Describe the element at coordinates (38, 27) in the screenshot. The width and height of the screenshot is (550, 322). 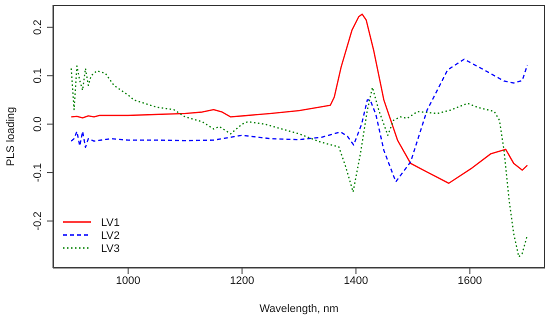
I see `y-tick-label: 0.2` at that location.